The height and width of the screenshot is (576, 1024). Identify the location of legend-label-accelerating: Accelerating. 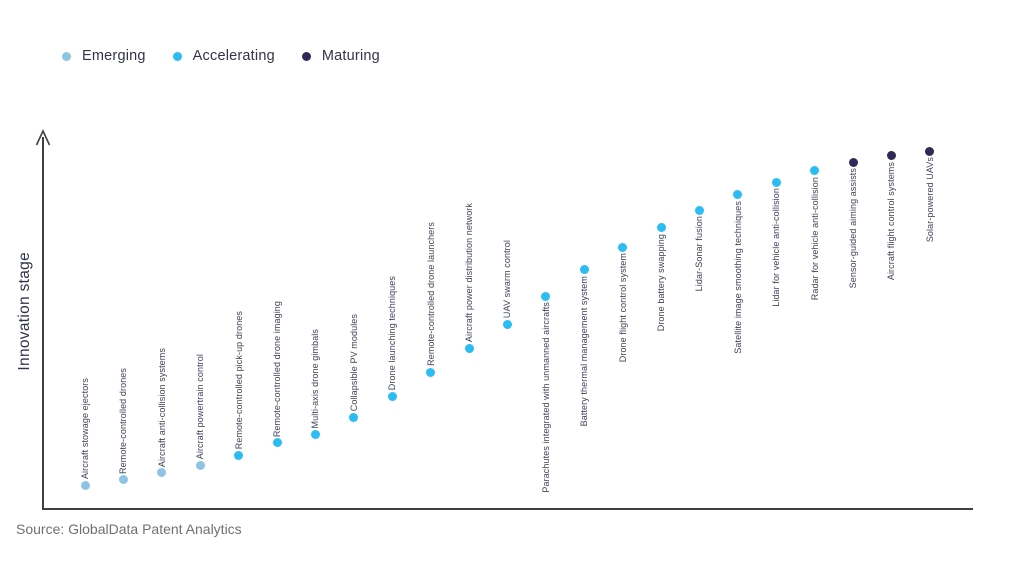
(233, 56).